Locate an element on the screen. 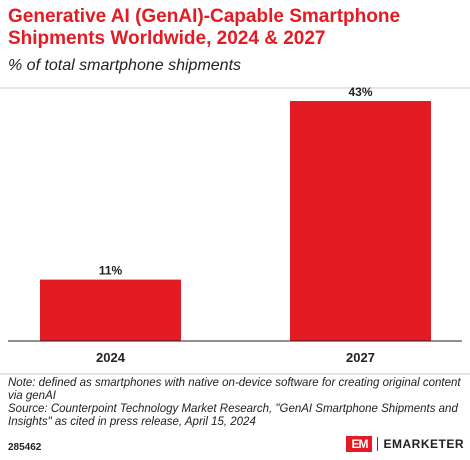 The height and width of the screenshot is (460, 470). brand-mark-icon: EM is located at coordinates (359, 444).